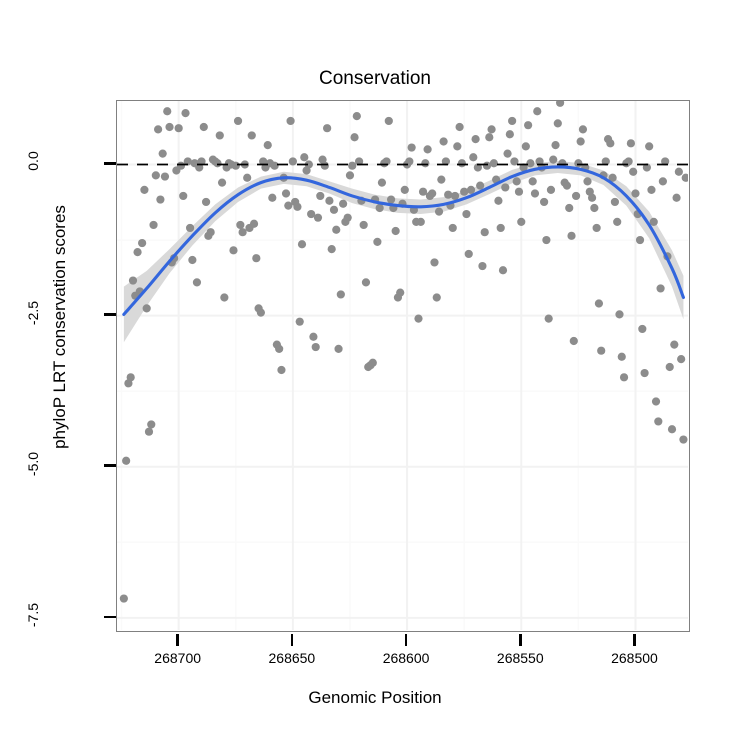 The height and width of the screenshot is (750, 750). Describe the element at coordinates (110, 163) in the screenshot. I see `y-tick-mark` at that location.